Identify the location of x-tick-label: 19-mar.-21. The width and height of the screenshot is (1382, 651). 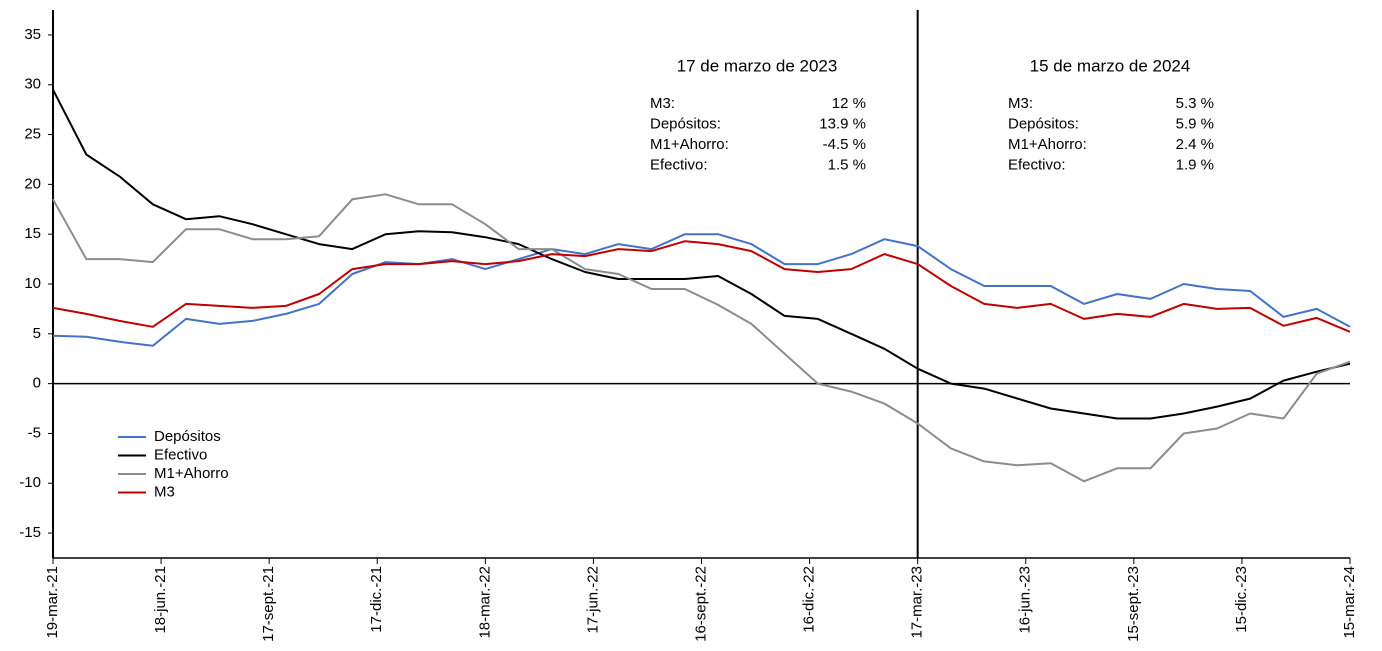
(52, 602).